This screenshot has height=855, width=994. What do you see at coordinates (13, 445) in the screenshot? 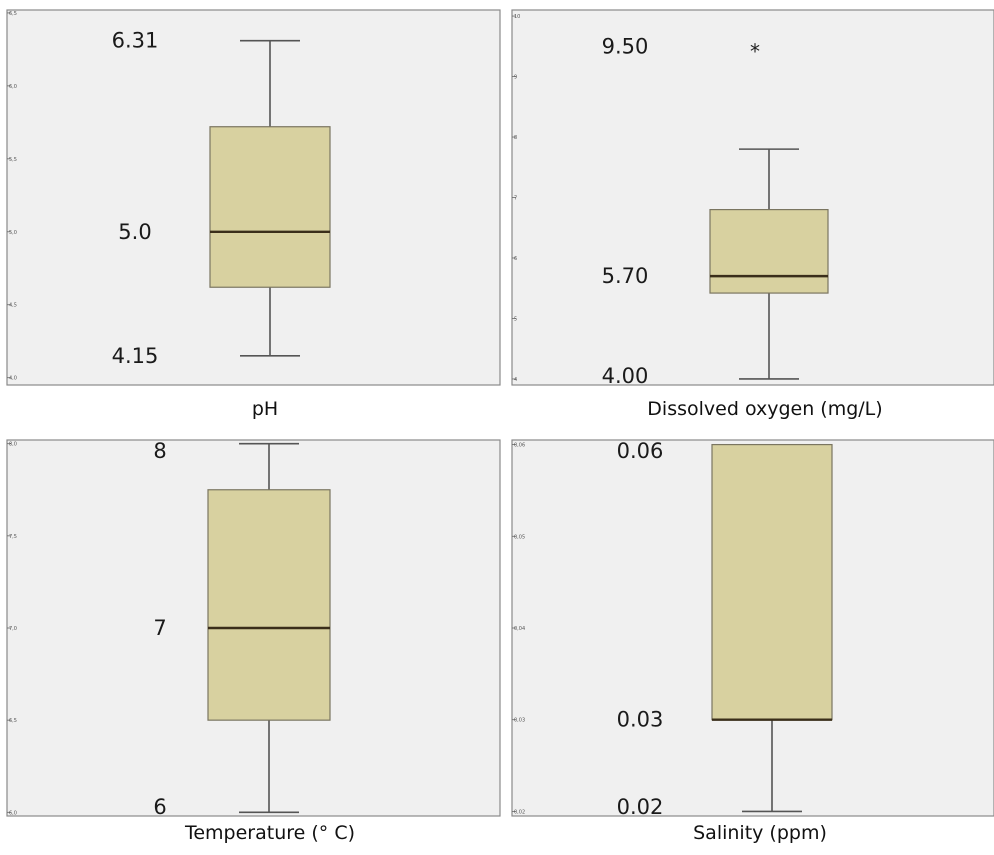
I see `y-tick-label-temperature: 8,0` at bounding box center [13, 445].